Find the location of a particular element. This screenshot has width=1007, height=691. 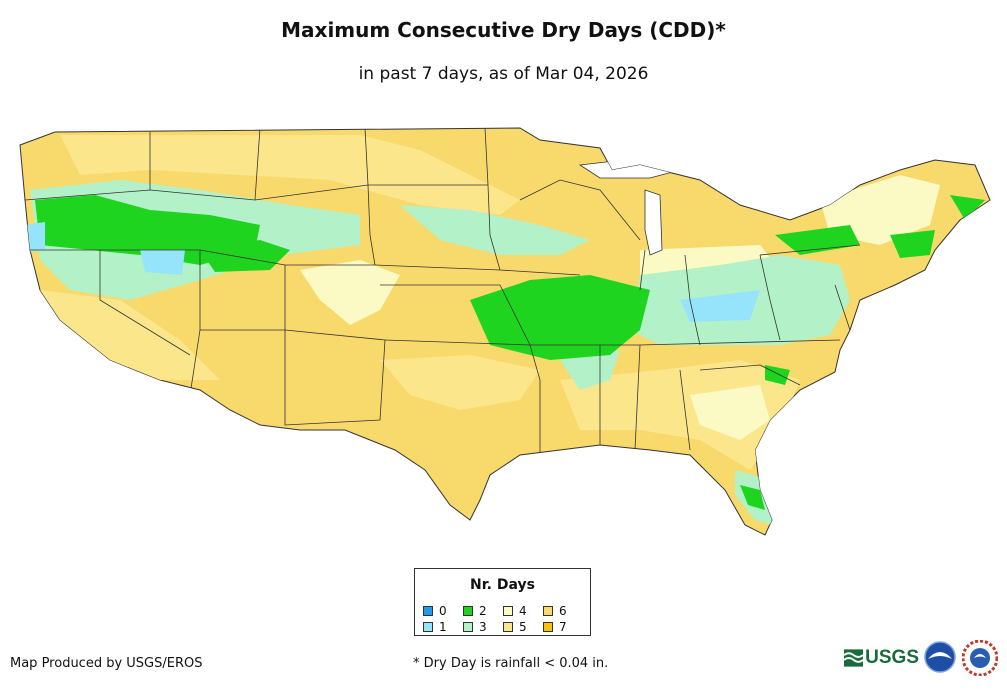

zone-2-northwest is located at coordinates (147, 230).